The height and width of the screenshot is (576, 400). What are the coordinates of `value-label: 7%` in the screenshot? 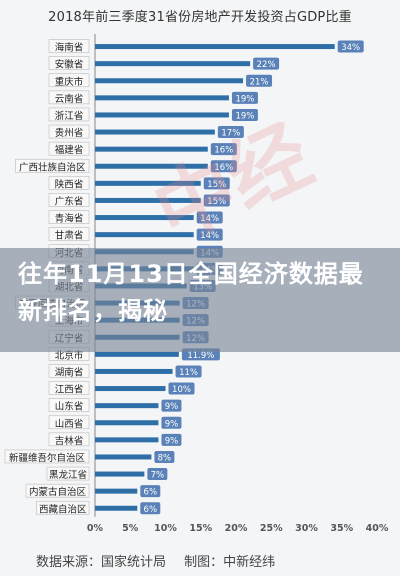 It's located at (158, 476).